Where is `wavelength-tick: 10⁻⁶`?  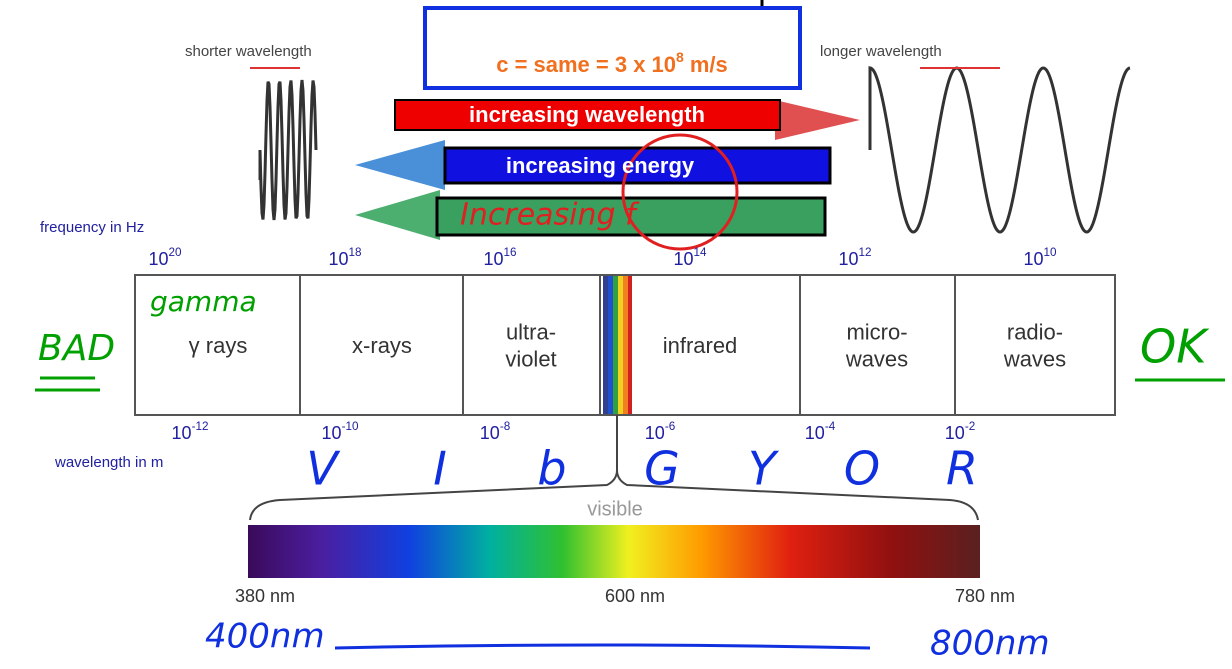 wavelength-tick: 10⁻⁶ is located at coordinates (660, 431).